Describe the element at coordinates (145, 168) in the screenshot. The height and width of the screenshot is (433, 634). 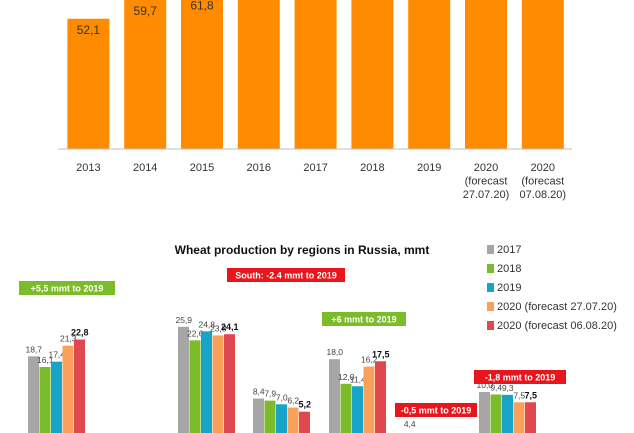
I see `x-tick-label: 2014` at that location.